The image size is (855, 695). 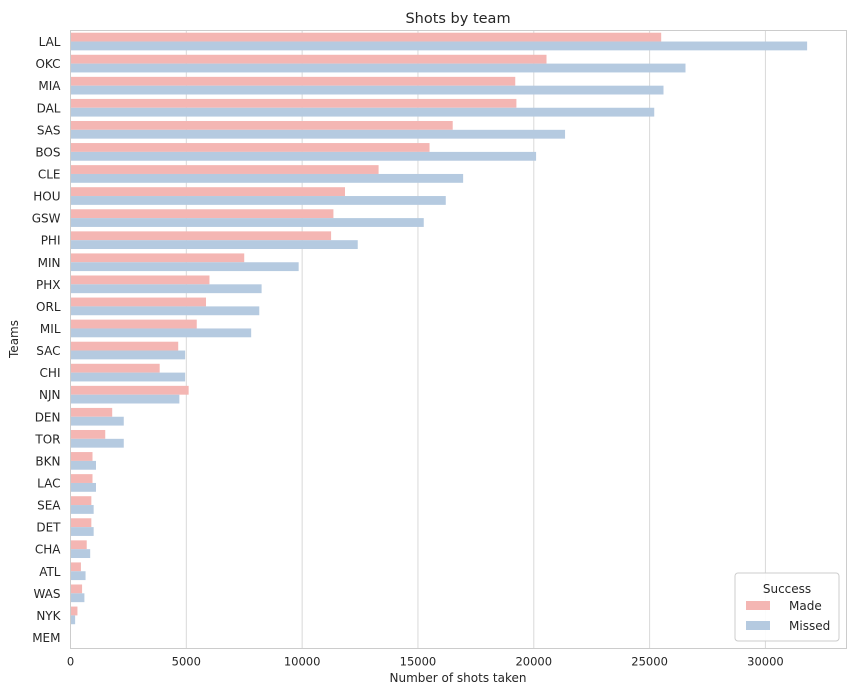 What do you see at coordinates (303, 156) in the screenshot?
I see `bar-missed-bos` at bounding box center [303, 156].